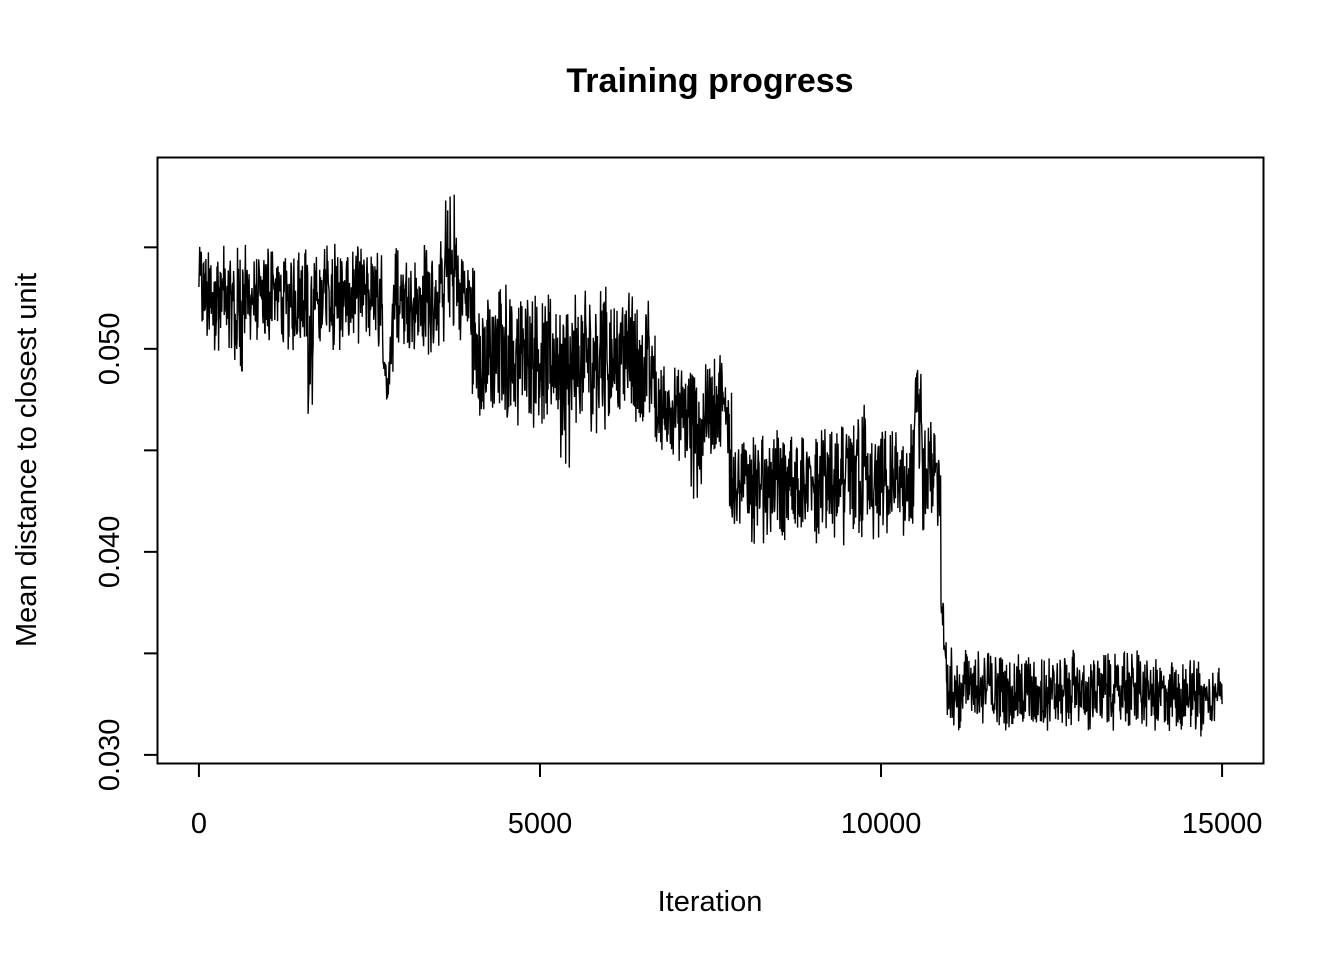 The height and width of the screenshot is (960, 1344). I want to click on x-axis-label: Iteration, so click(710, 902).